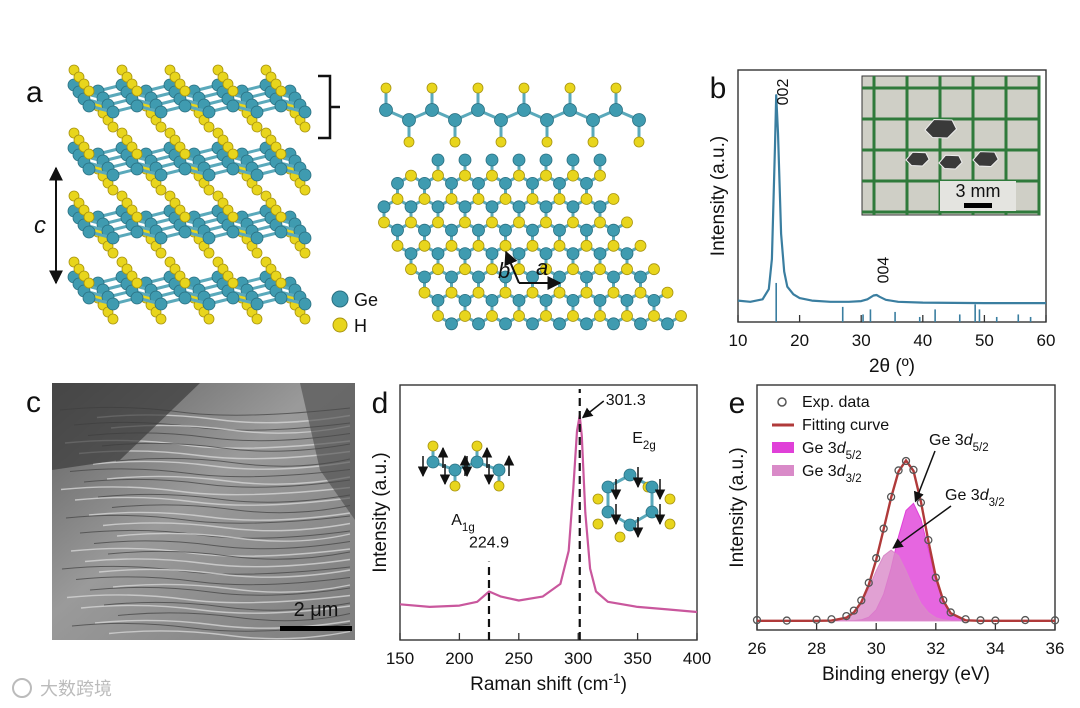  Describe the element at coordinates (969, 440) in the screenshot. I see `text-run: d` at that location.